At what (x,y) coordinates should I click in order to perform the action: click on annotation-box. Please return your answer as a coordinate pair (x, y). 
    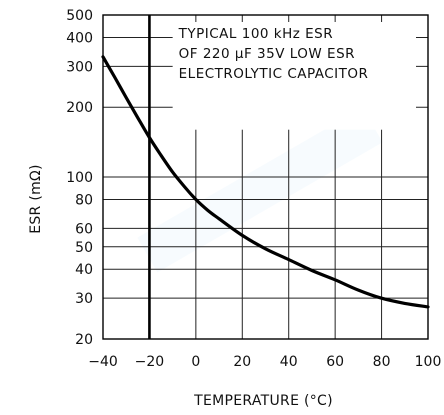
    Looking at the image, I should click on (294, 76).